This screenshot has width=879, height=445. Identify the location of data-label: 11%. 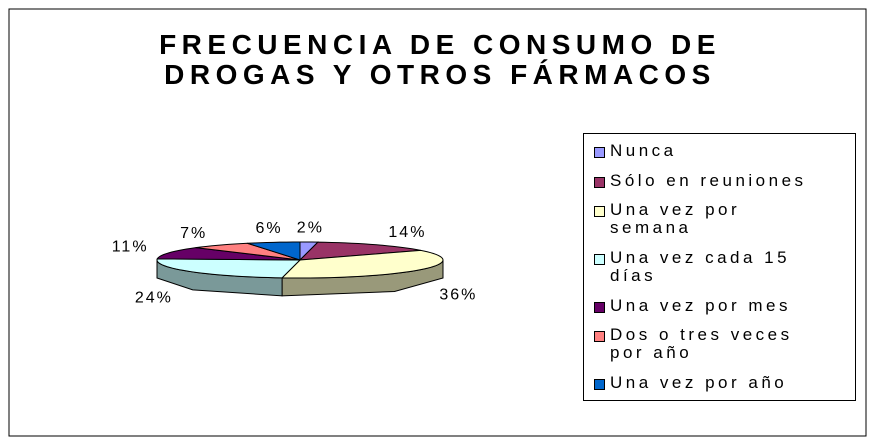
(130, 247).